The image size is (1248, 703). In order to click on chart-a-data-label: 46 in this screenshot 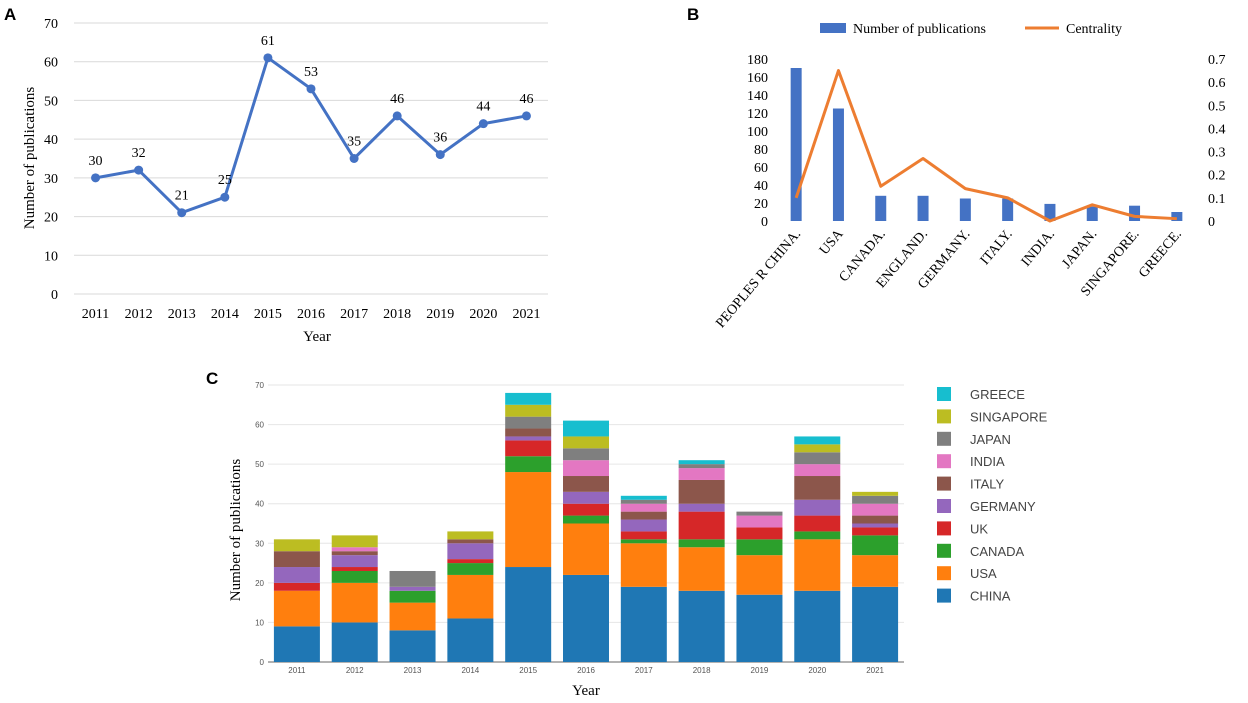, I will do `click(397, 99)`.